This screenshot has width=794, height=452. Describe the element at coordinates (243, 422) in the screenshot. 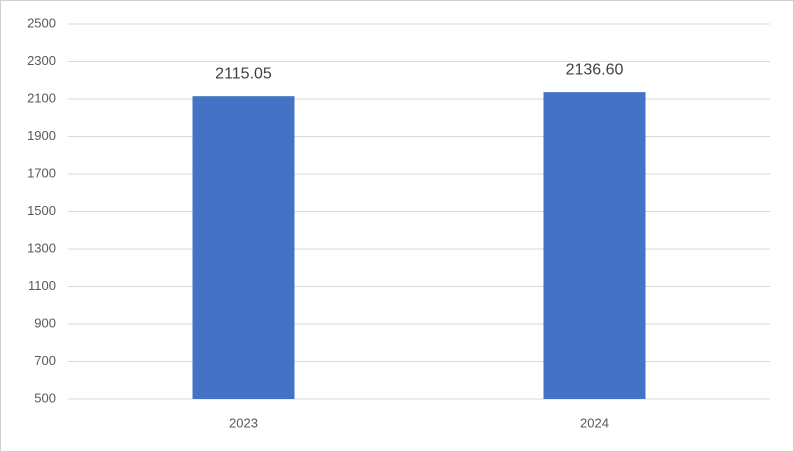

I see `x-tick-label: 2023` at that location.